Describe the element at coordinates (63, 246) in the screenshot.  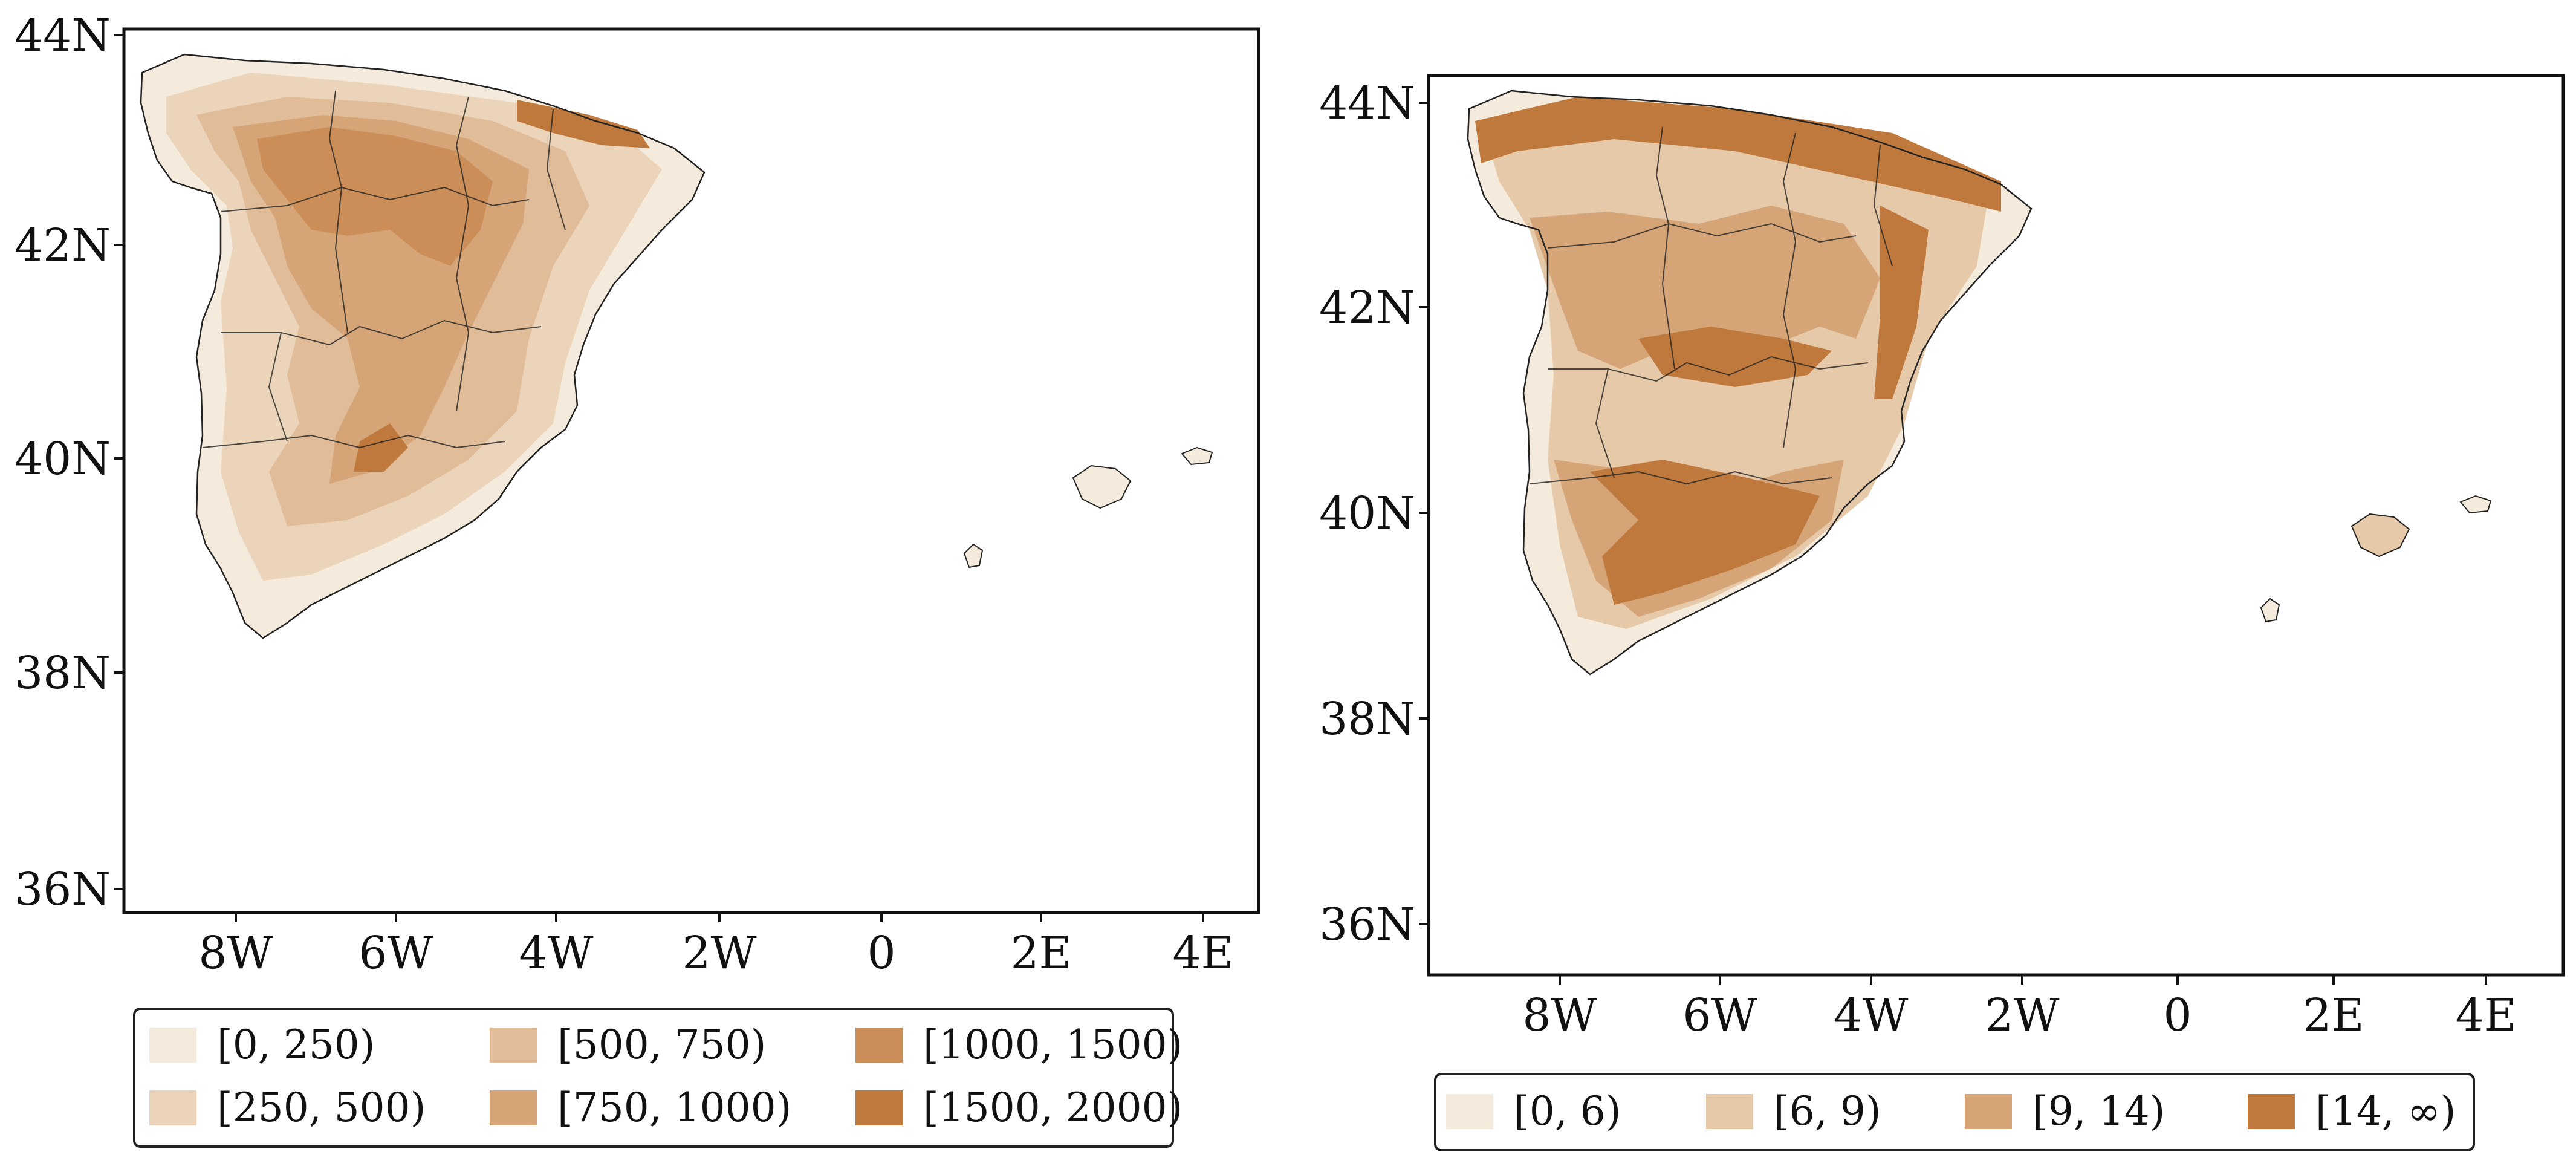
I see `left-lat-label: 42N` at that location.